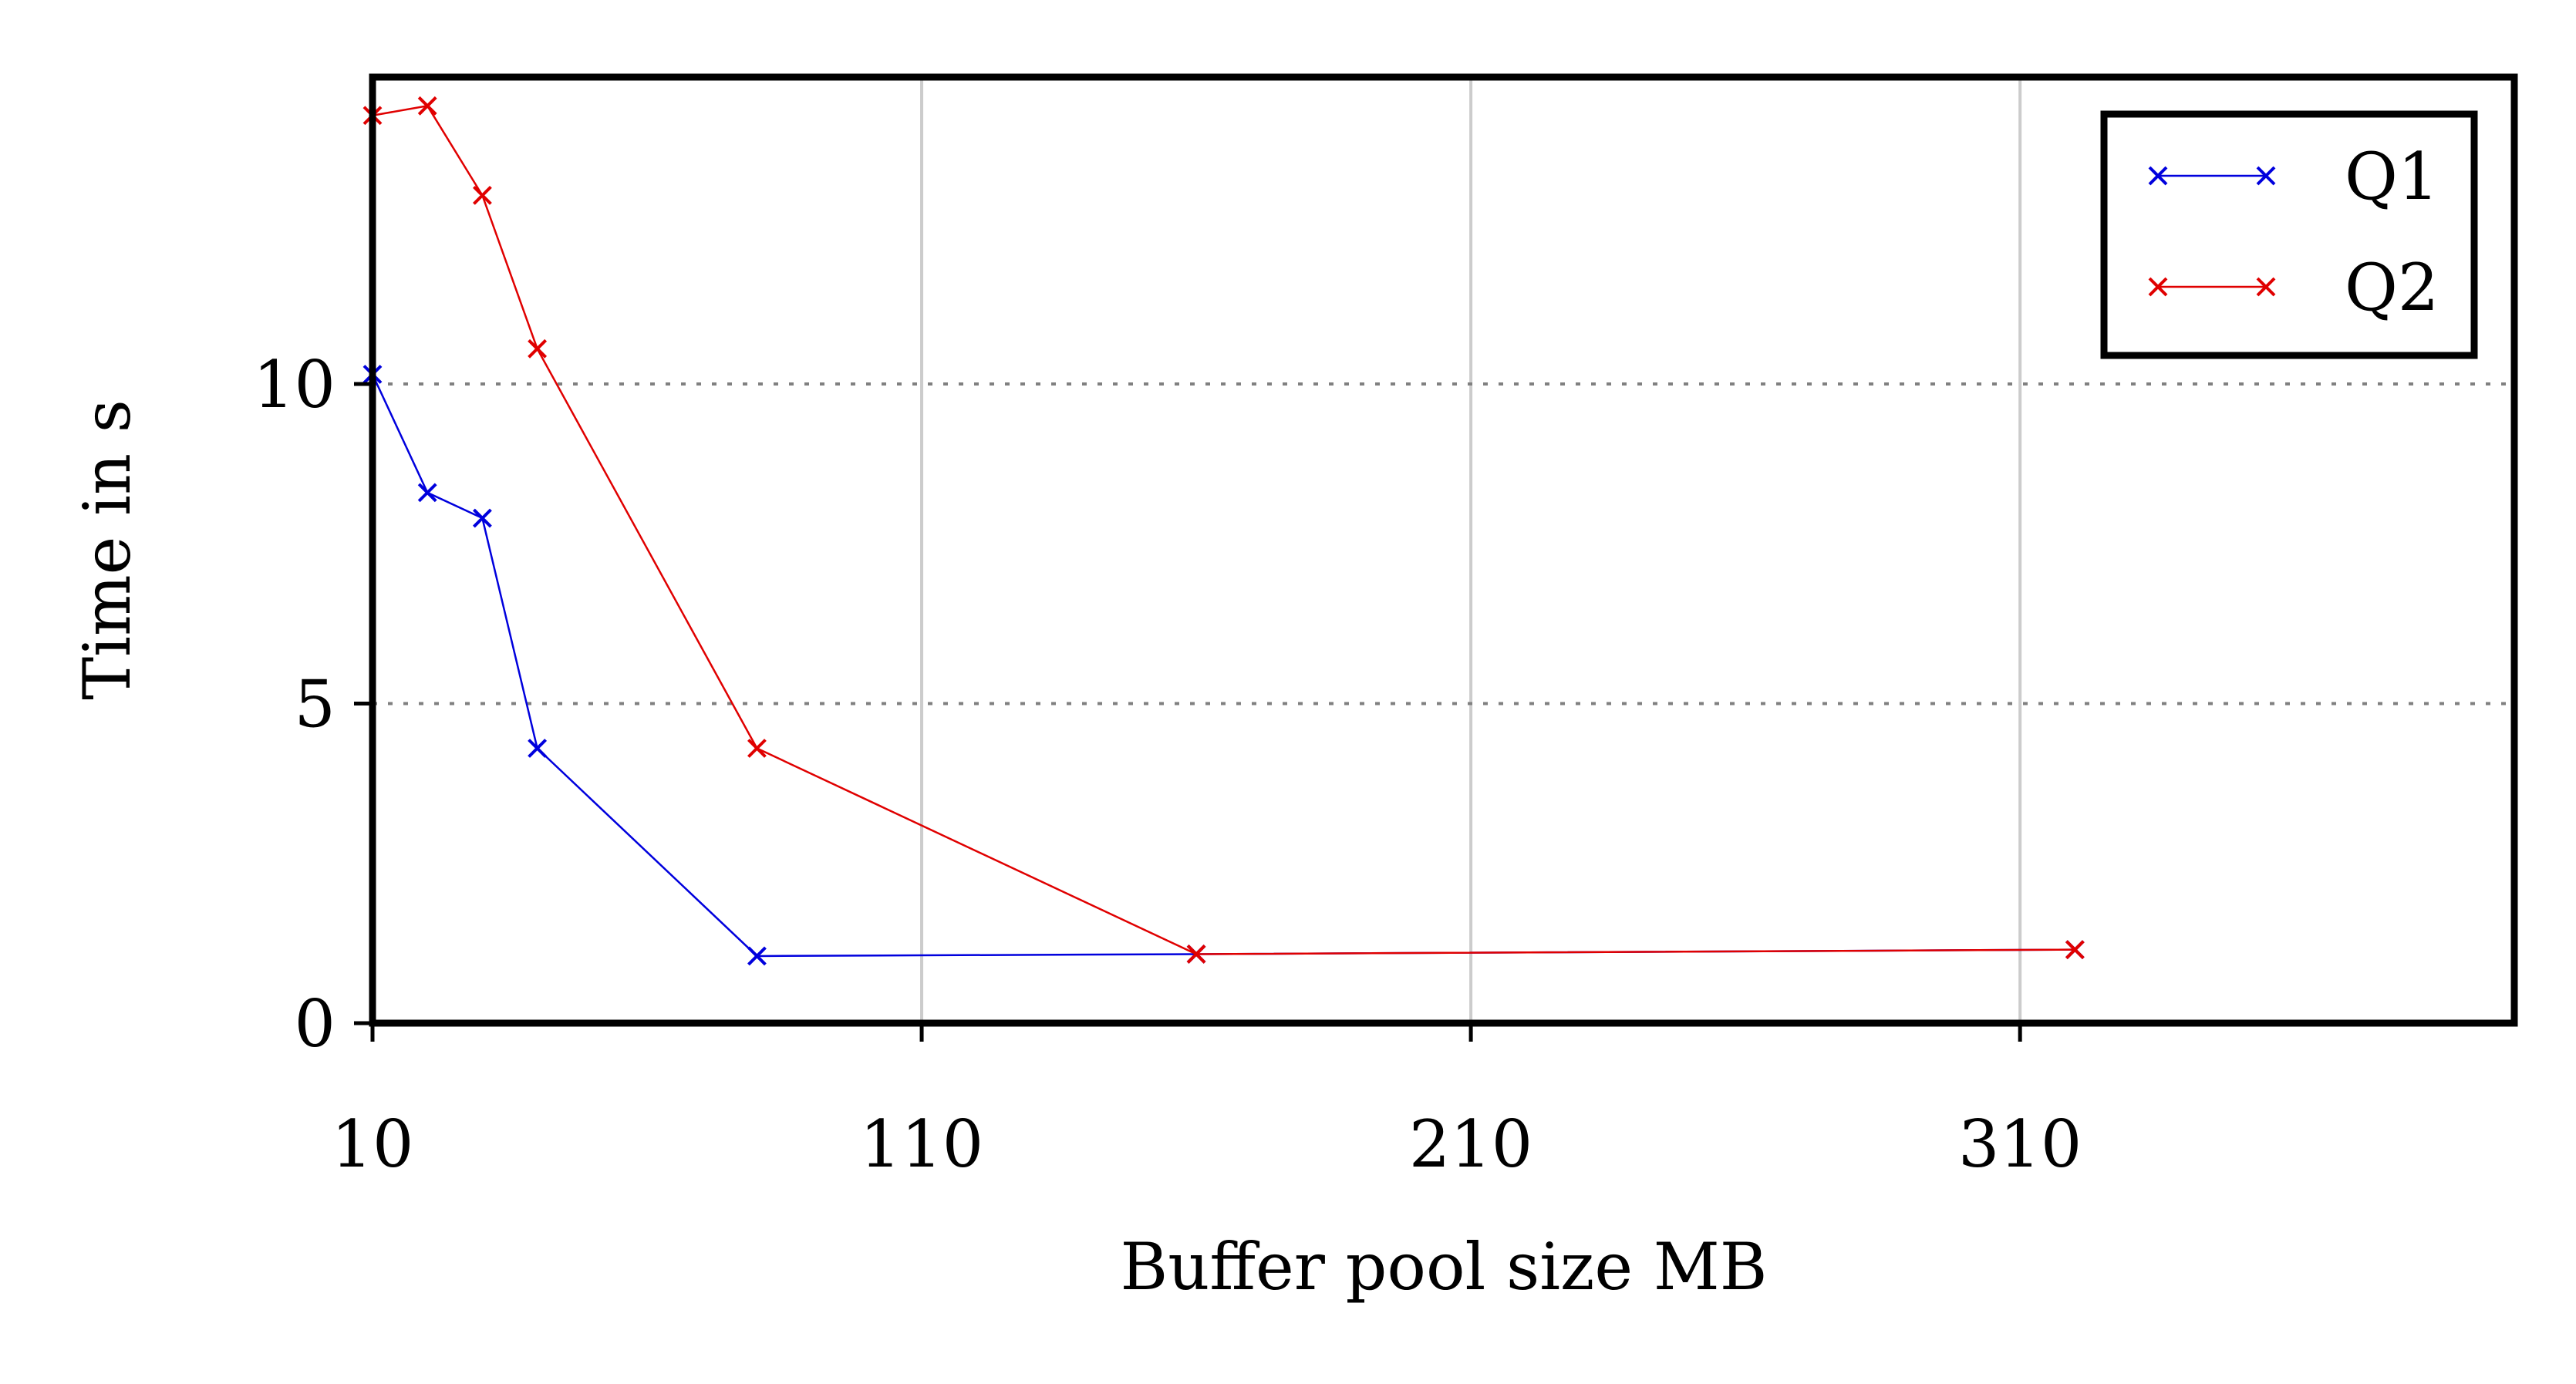 Image resolution: width=2576 pixels, height=1384 pixels. What do you see at coordinates (1207, 1102) in the screenshot?
I see `x-axis-ticks: 10 110 210 310` at bounding box center [1207, 1102].